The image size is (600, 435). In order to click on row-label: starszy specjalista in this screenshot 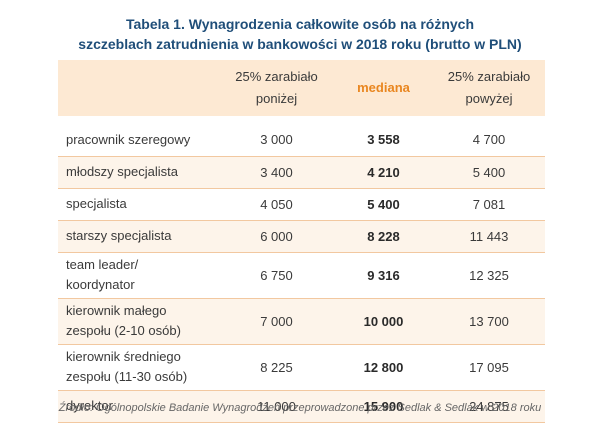, I will do `click(138, 236)`.